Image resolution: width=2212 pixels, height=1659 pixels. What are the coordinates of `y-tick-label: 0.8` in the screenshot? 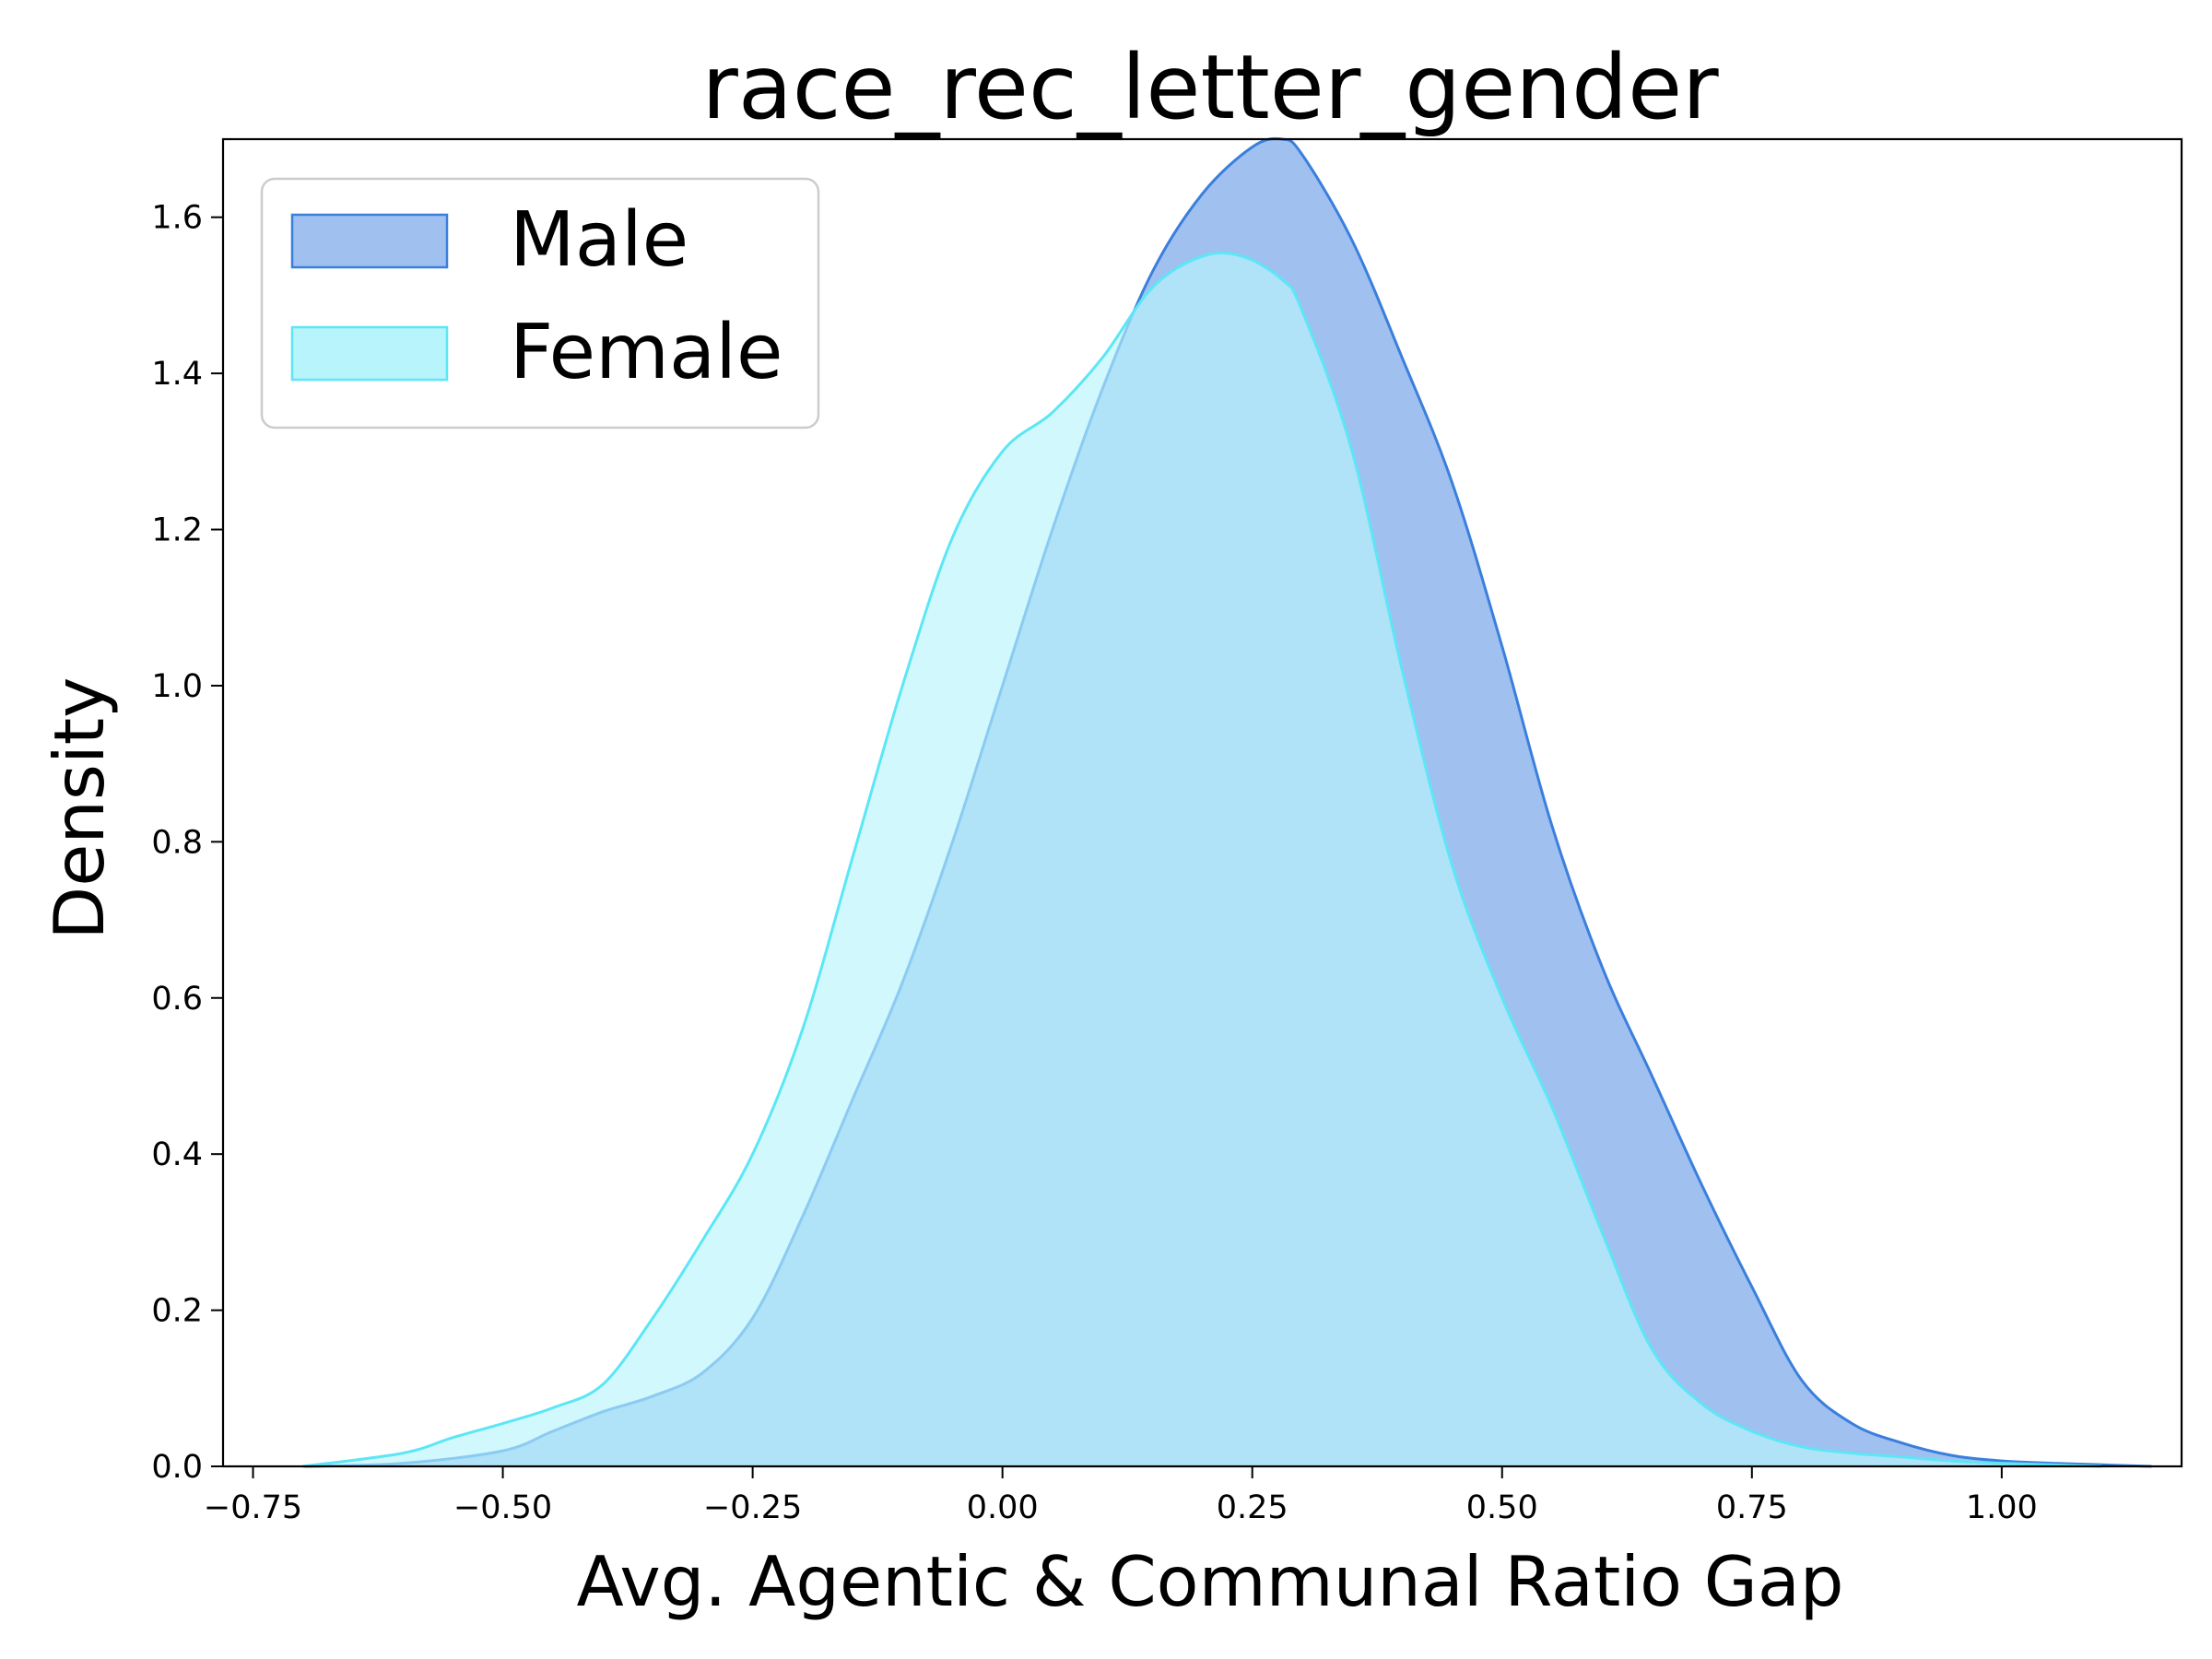 It's located at (177, 842).